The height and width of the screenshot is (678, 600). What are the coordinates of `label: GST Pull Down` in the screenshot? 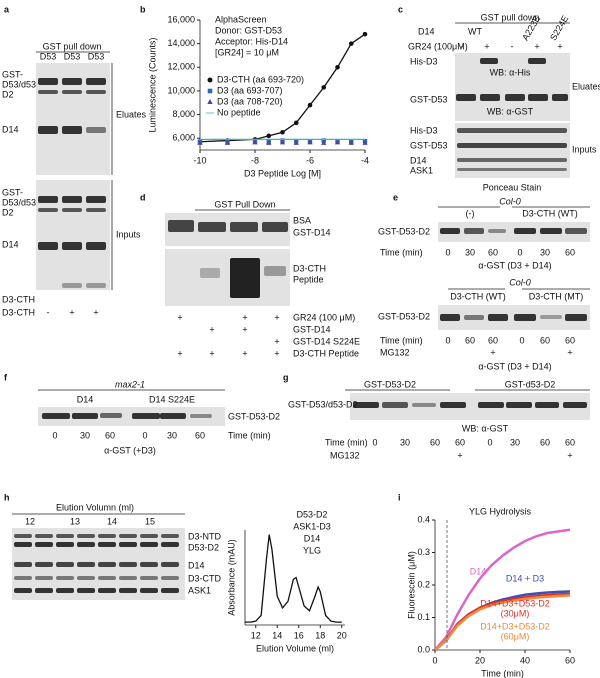 It's located at (244, 204).